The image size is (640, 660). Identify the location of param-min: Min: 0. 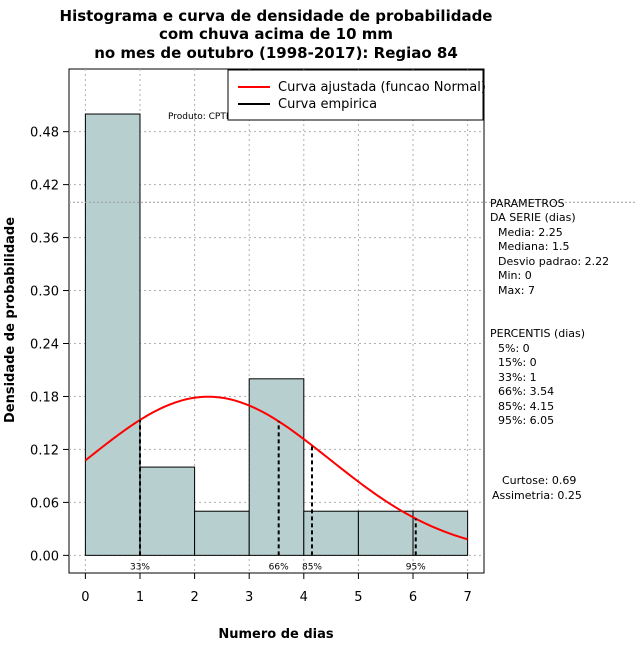
(515, 275).